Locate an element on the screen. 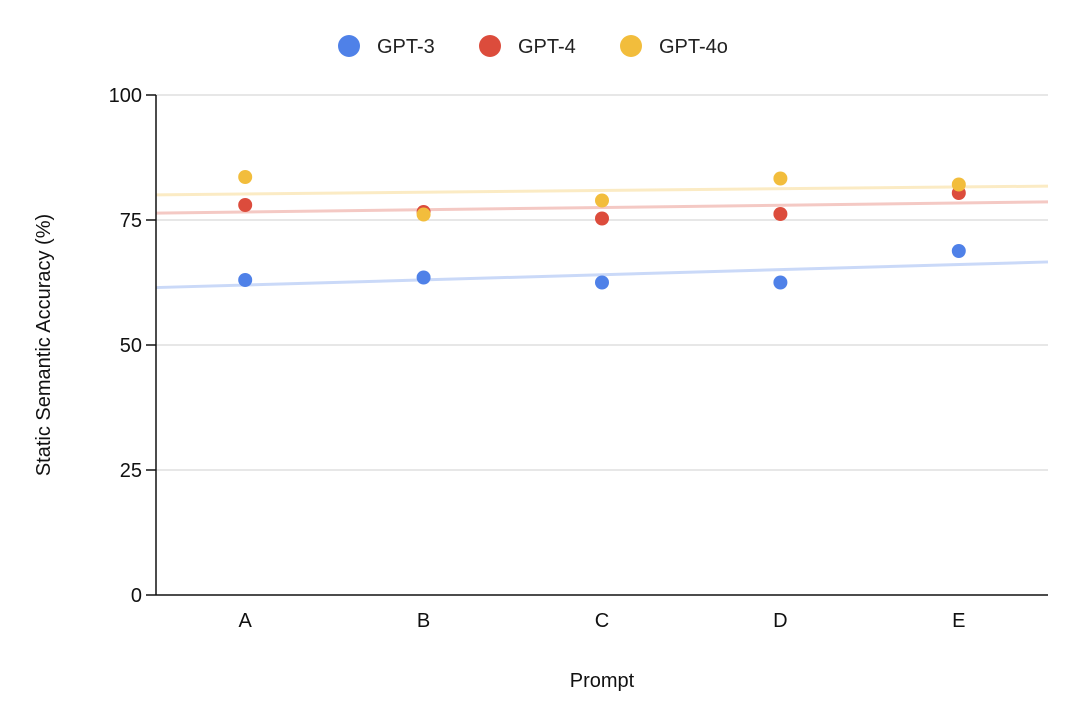 The width and height of the screenshot is (1082, 726). y-tick-label: 0 is located at coordinates (136, 596).